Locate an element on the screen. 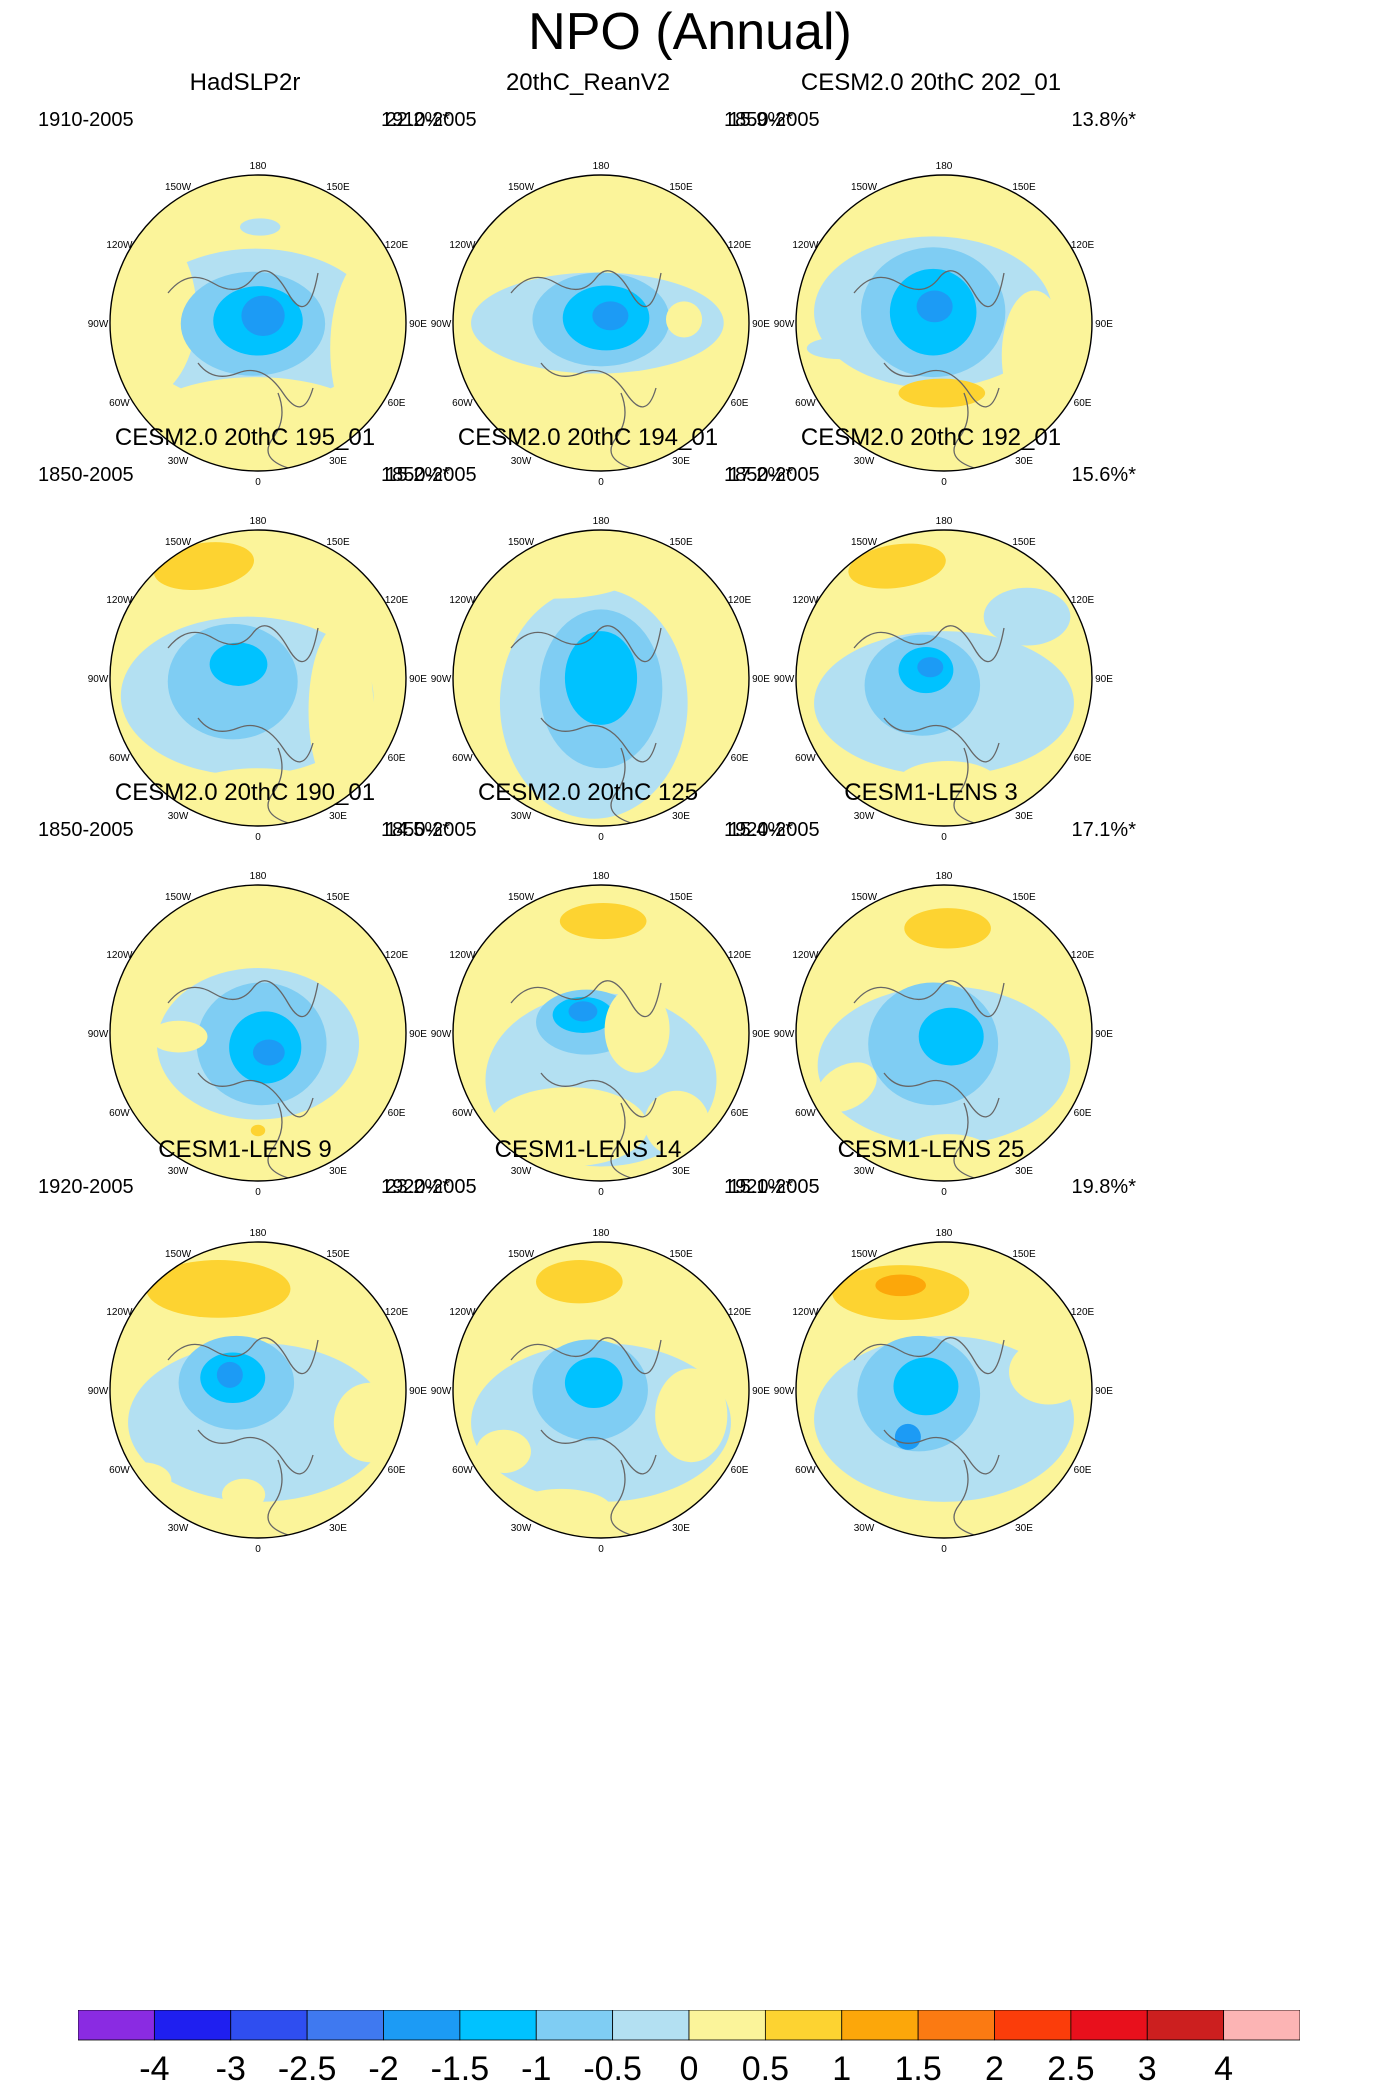 Image resolution: width=1380 pixels, height=2086 pixels. panel-title: 20thC_ReanV2 is located at coordinates (588, 82).